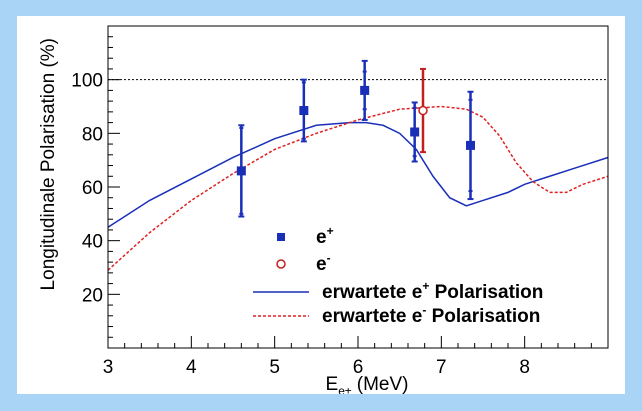  Describe the element at coordinates (323, 263) in the screenshot. I see `legend-label-electron: e-` at that location.